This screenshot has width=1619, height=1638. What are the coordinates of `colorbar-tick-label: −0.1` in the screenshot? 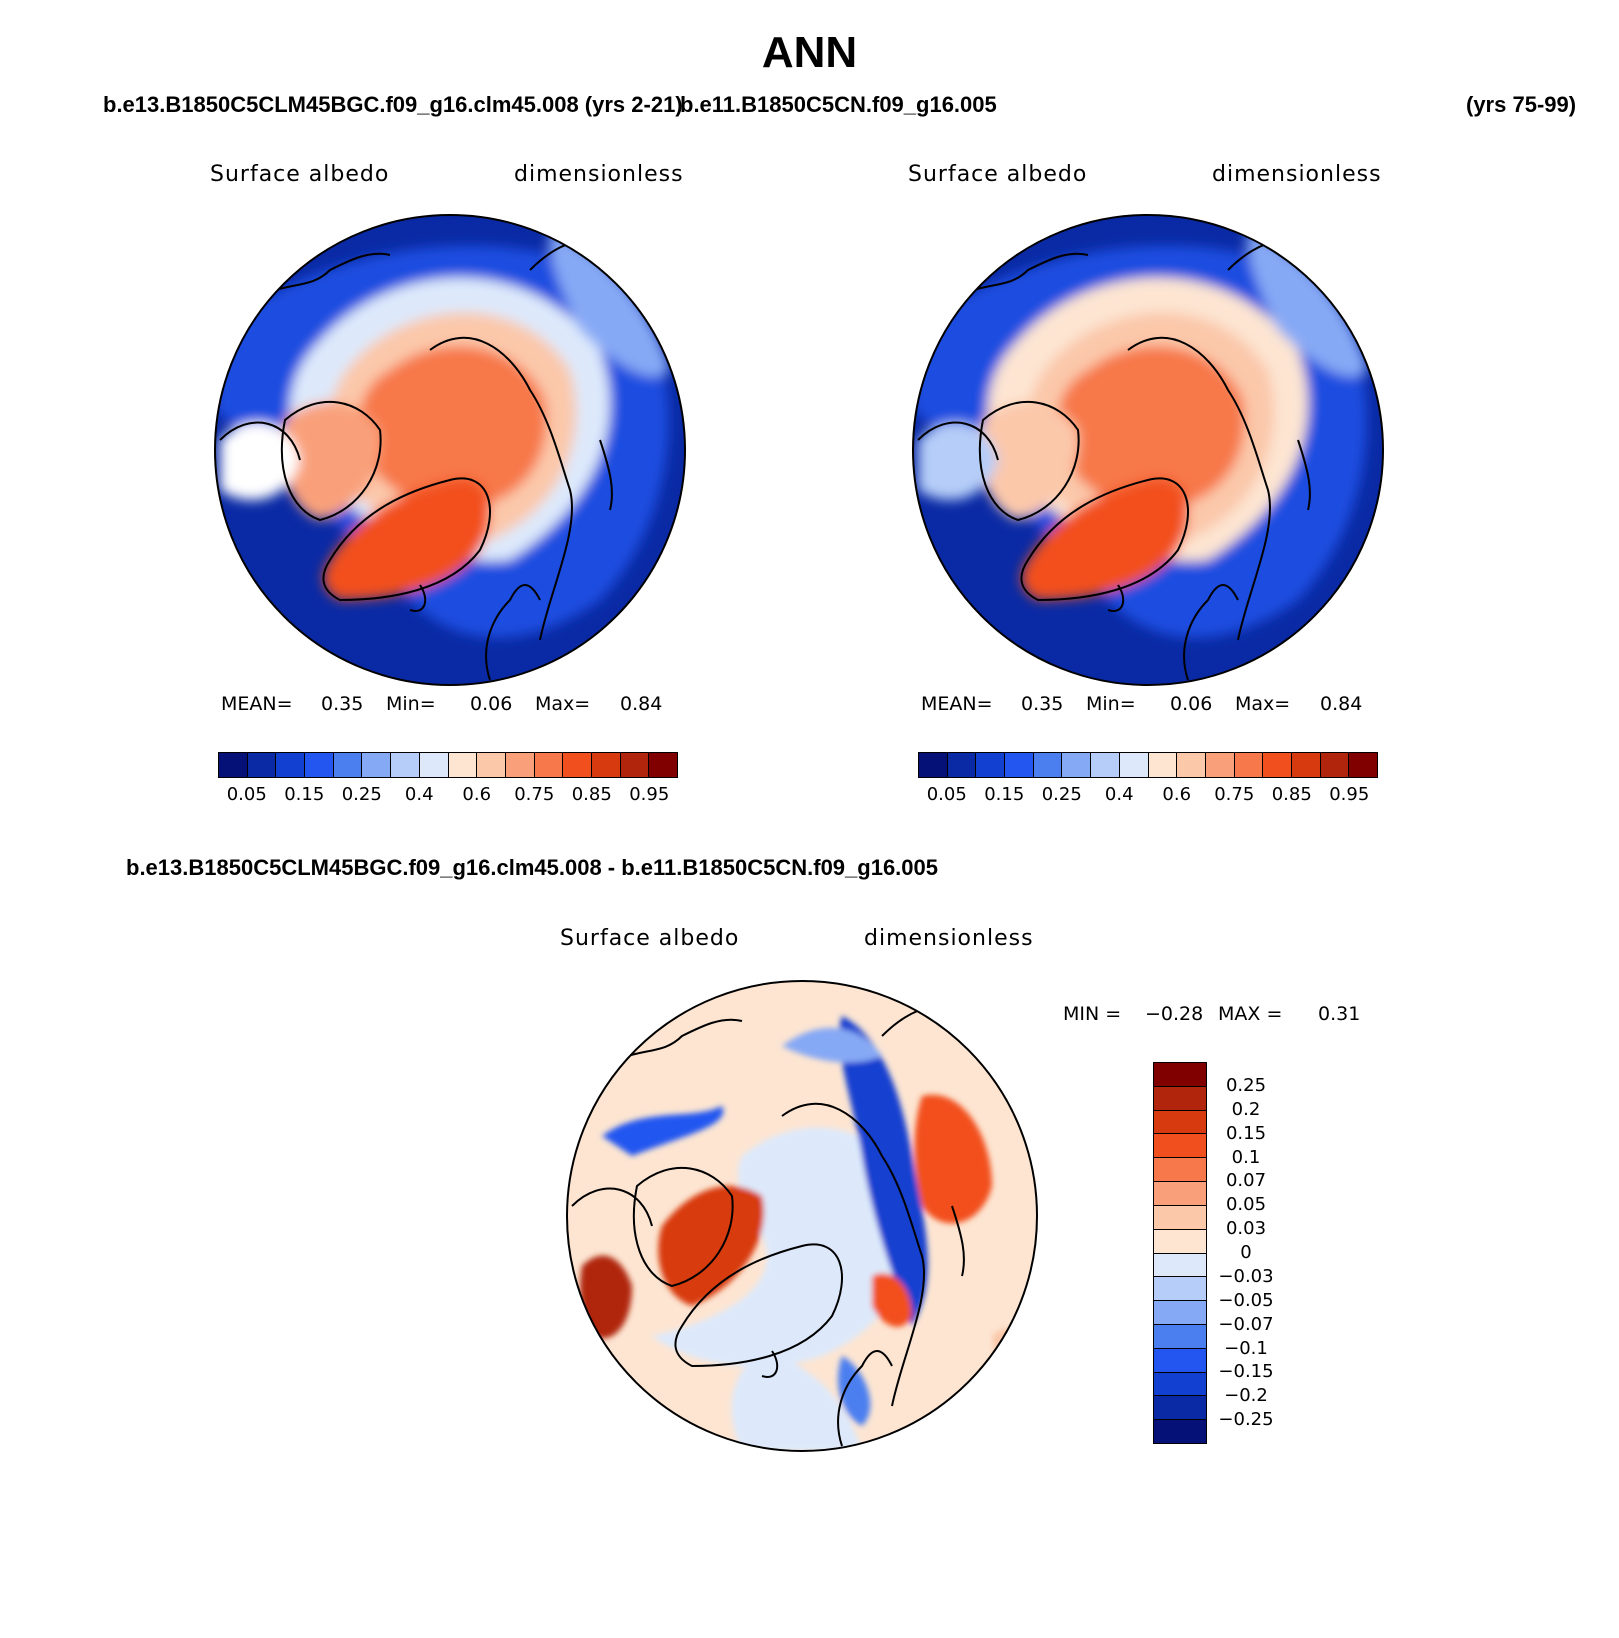 It's located at (1246, 1348).